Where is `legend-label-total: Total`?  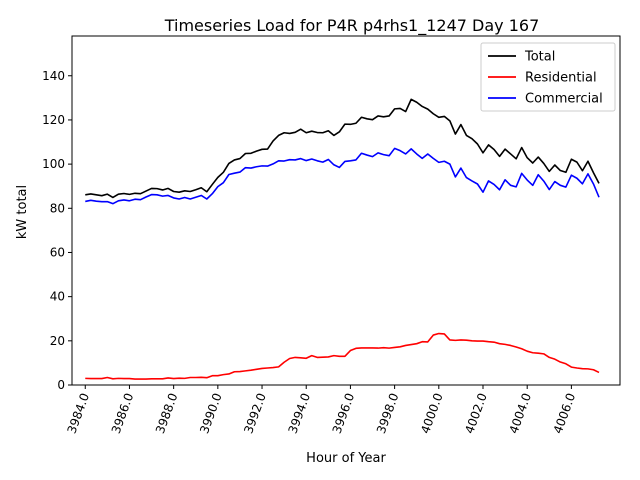
legend-label-total: Total is located at coordinates (539, 57).